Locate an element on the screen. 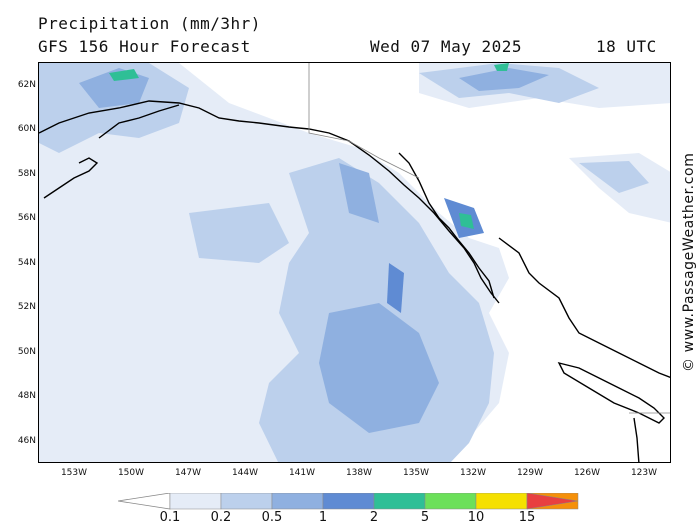 This screenshot has height=525, width=700. legend-left-arrow is located at coordinates (144, 501).